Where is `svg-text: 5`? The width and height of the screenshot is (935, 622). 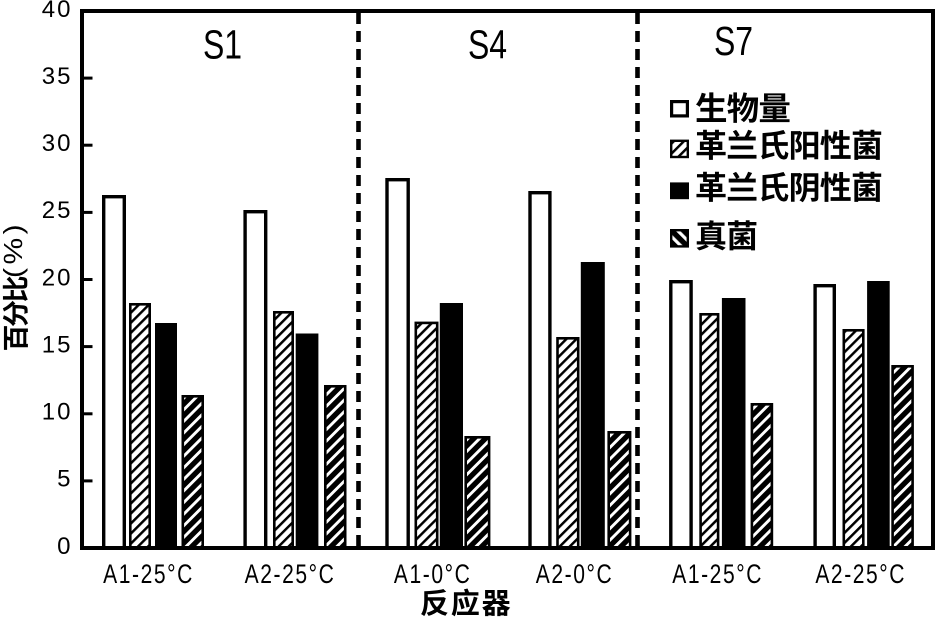 svg-text: 5 is located at coordinates (64, 479).